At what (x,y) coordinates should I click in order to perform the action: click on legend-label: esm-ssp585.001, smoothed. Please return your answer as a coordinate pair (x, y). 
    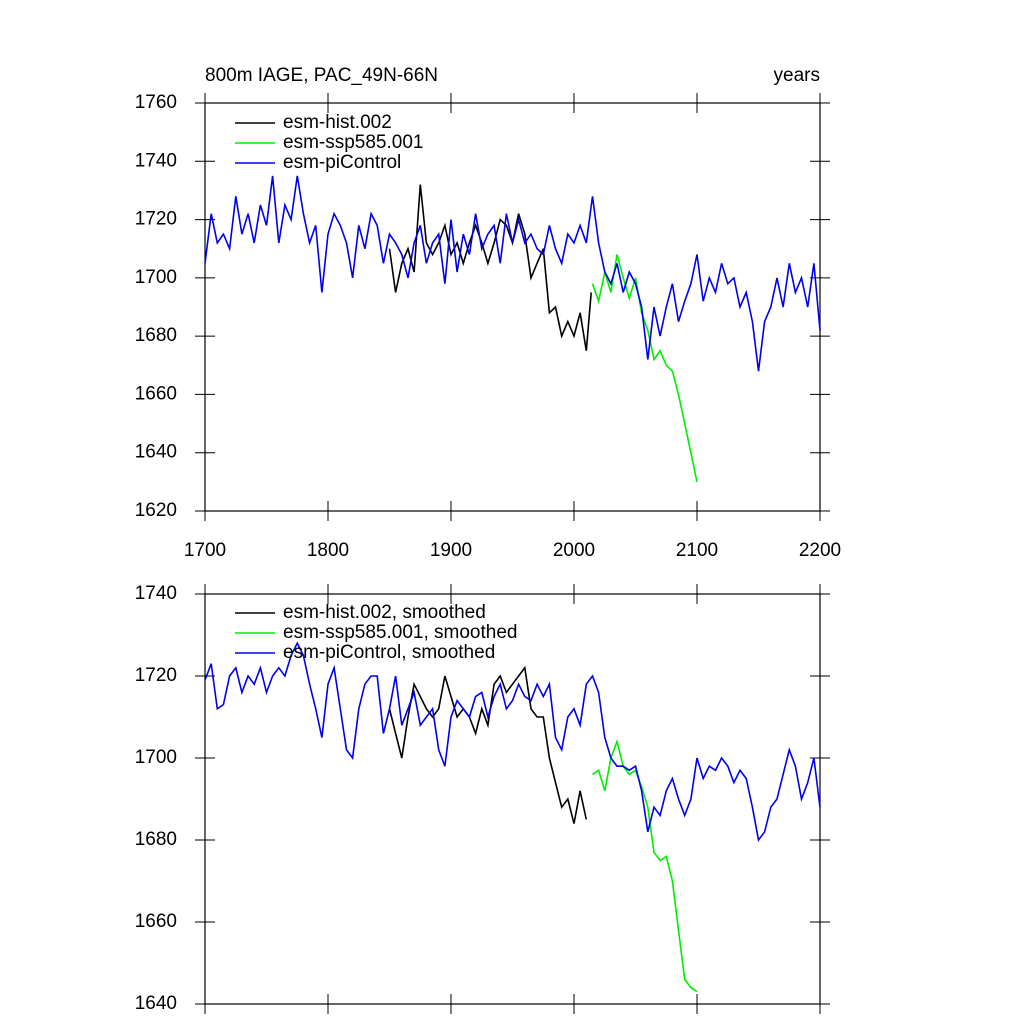
    Looking at the image, I should click on (400, 632).